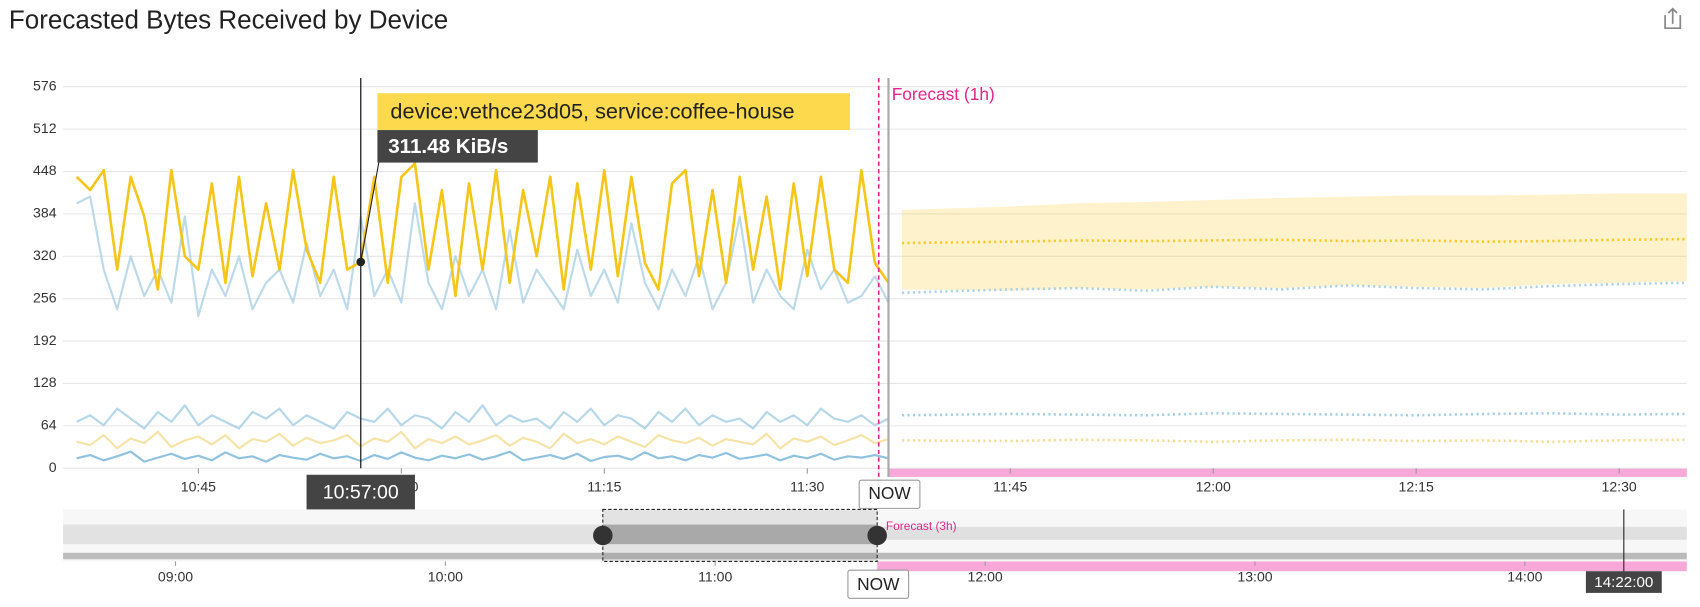  I want to click on navigator-forecast-label: Forecast (3h), so click(921, 526).